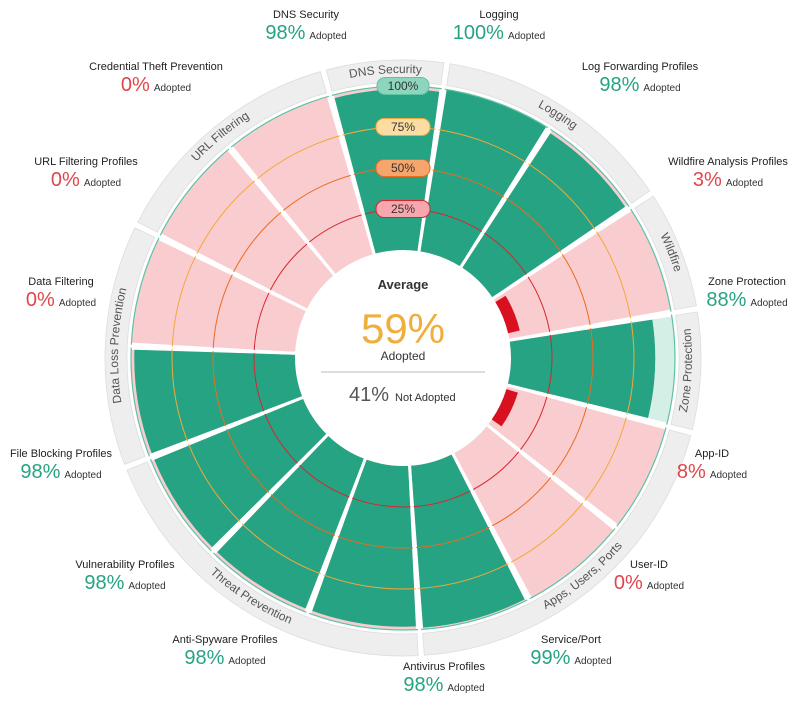 The image size is (796, 703). What do you see at coordinates (306, 15) in the screenshot?
I see `category-name: DNS Security` at bounding box center [306, 15].